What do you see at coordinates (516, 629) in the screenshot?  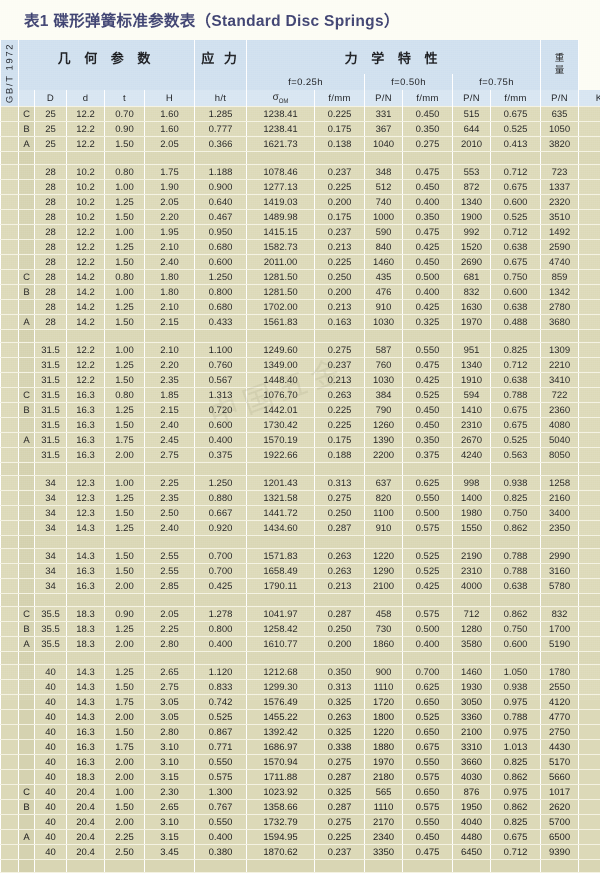 I see `cell-f-075h: 0.750` at bounding box center [516, 629].